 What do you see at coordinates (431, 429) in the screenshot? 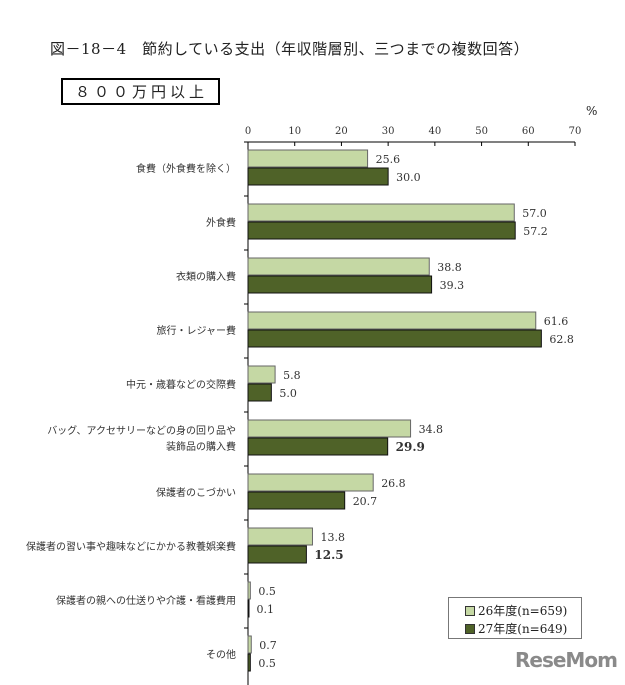
I see `data-label: 34.8` at bounding box center [431, 429].